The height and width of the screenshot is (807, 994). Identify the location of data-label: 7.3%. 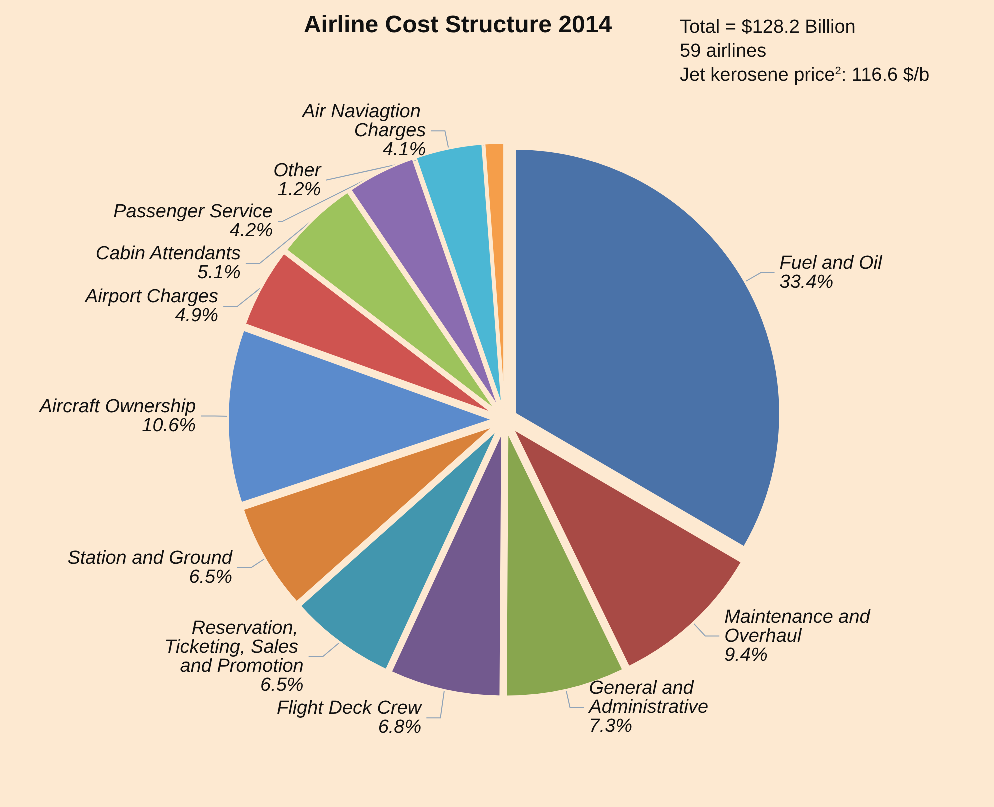
(611, 727).